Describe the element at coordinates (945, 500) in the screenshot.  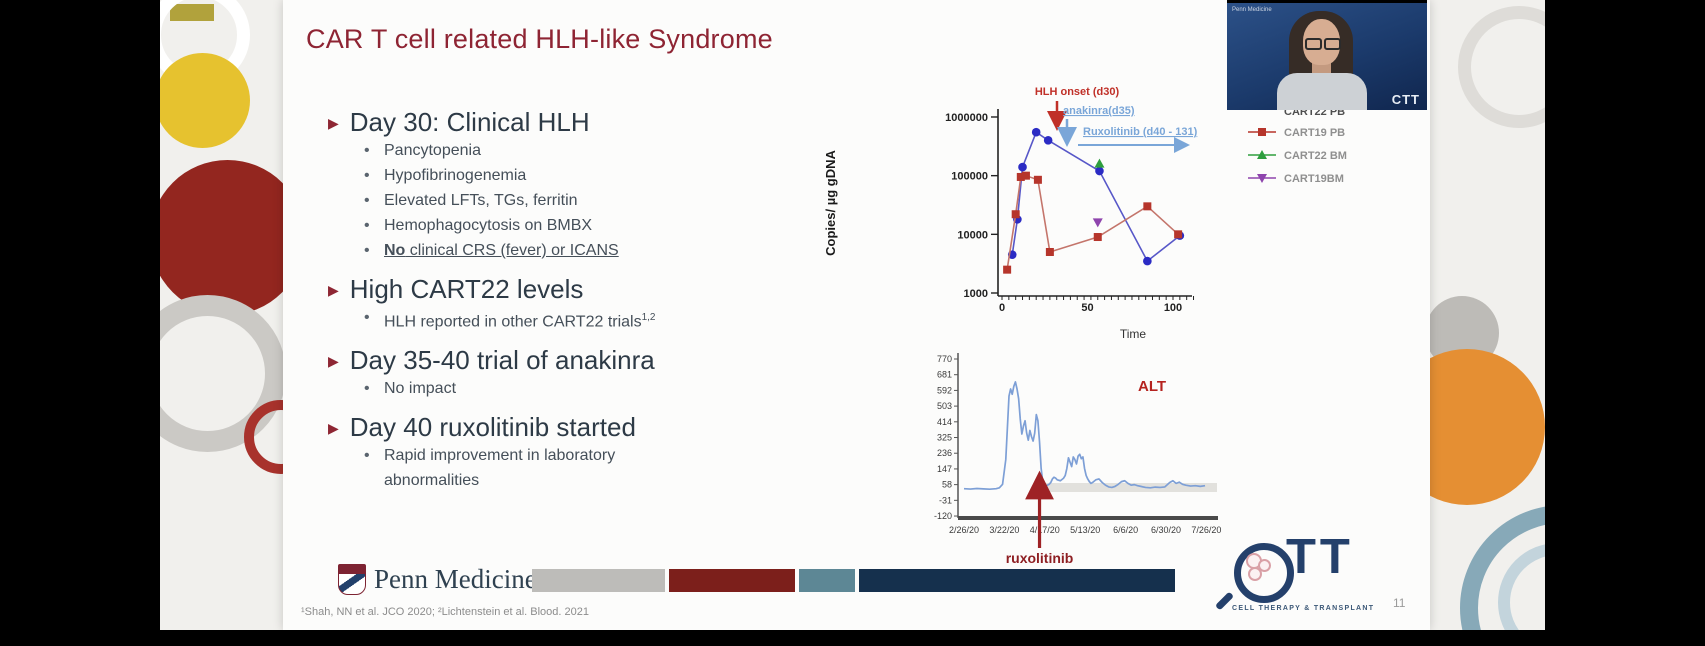
I see `svg-text: -31` at that location.